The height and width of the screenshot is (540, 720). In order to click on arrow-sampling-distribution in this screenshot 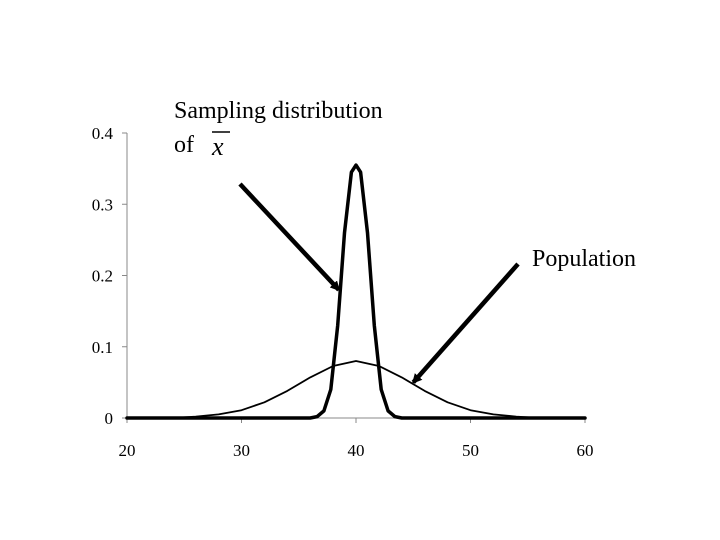, I will do `click(289, 237)`.